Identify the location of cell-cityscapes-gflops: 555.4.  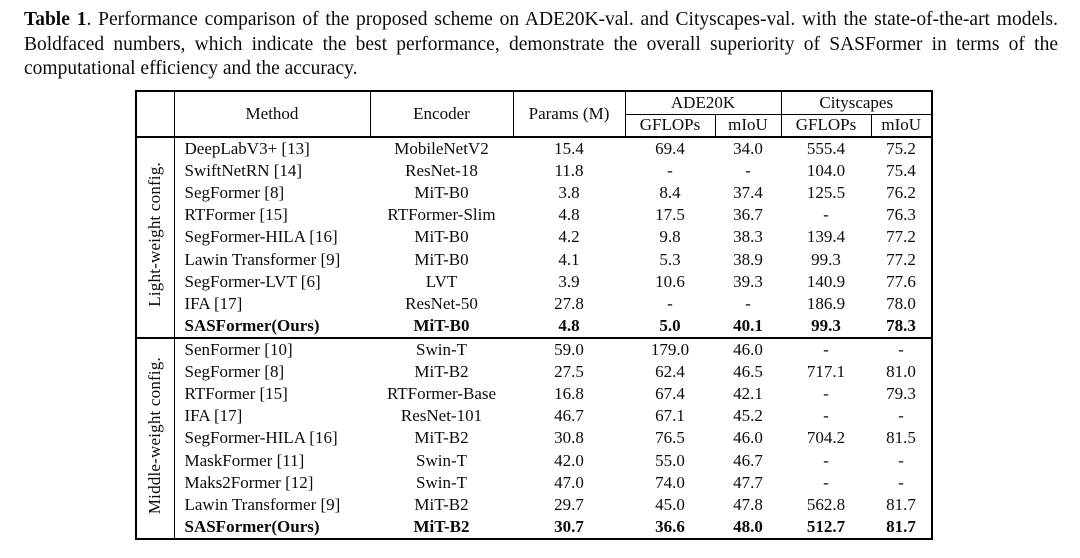
(826, 149).